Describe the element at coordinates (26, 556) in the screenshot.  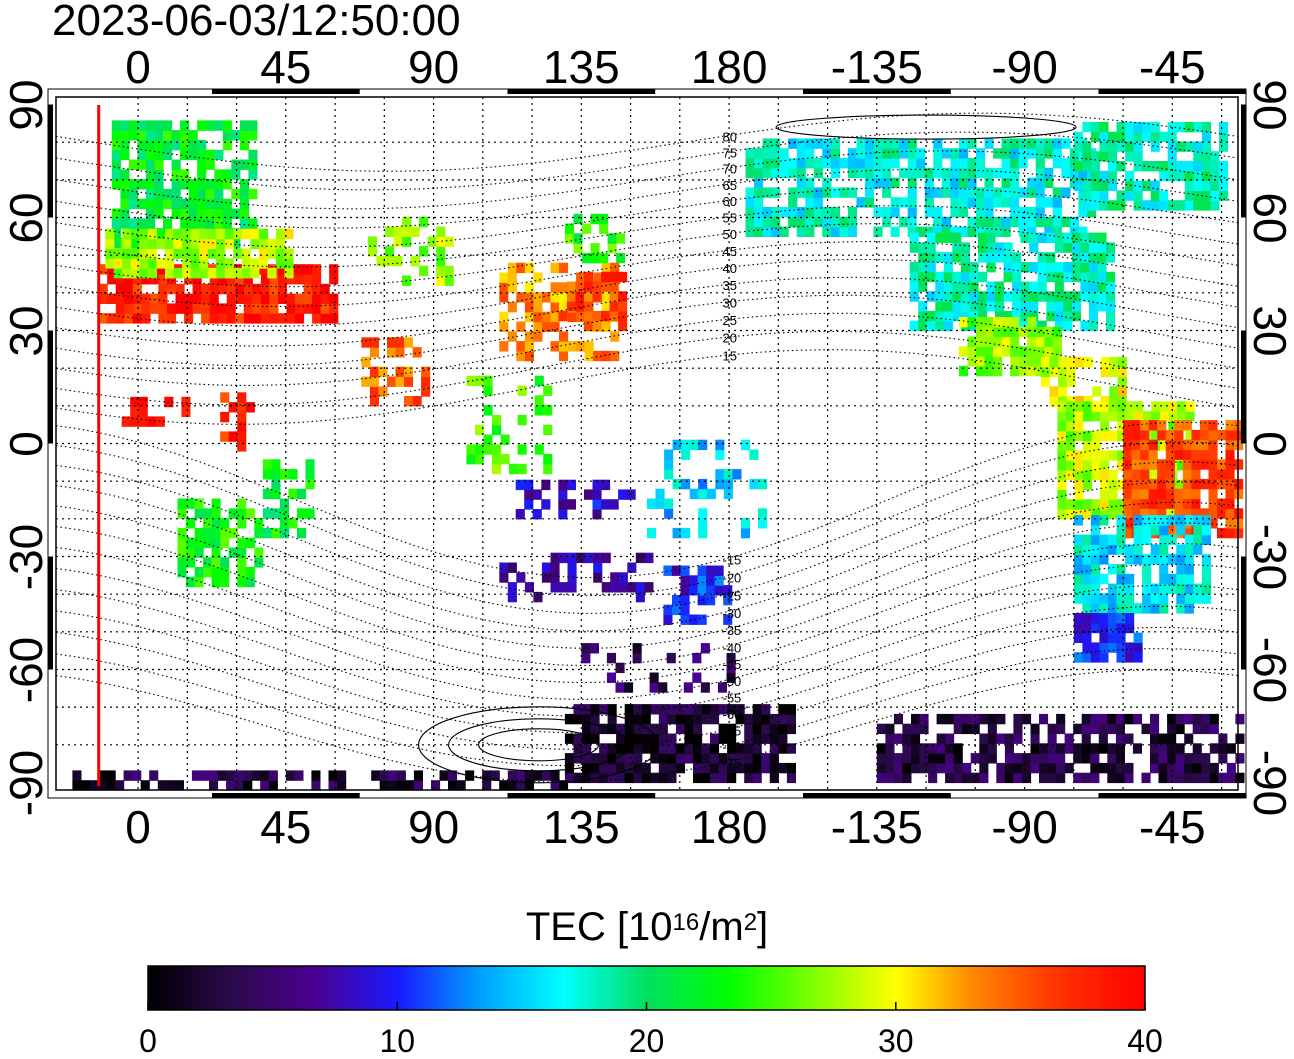
I see `left-lat-tick-label: -30` at that location.